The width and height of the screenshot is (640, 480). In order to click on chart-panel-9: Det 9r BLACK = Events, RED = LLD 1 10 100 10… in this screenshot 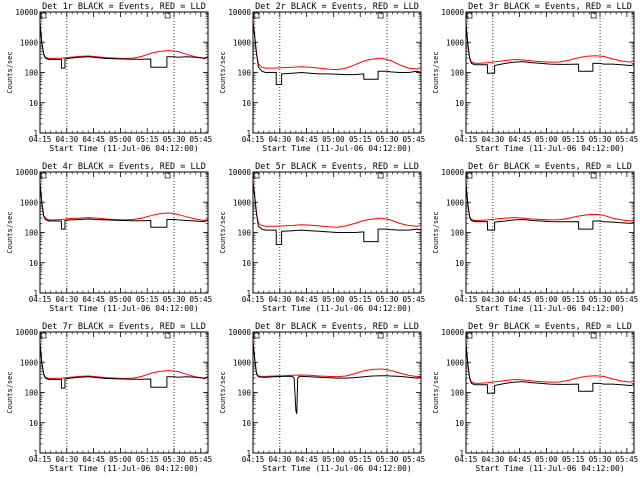, I will do `click(535, 397)`.